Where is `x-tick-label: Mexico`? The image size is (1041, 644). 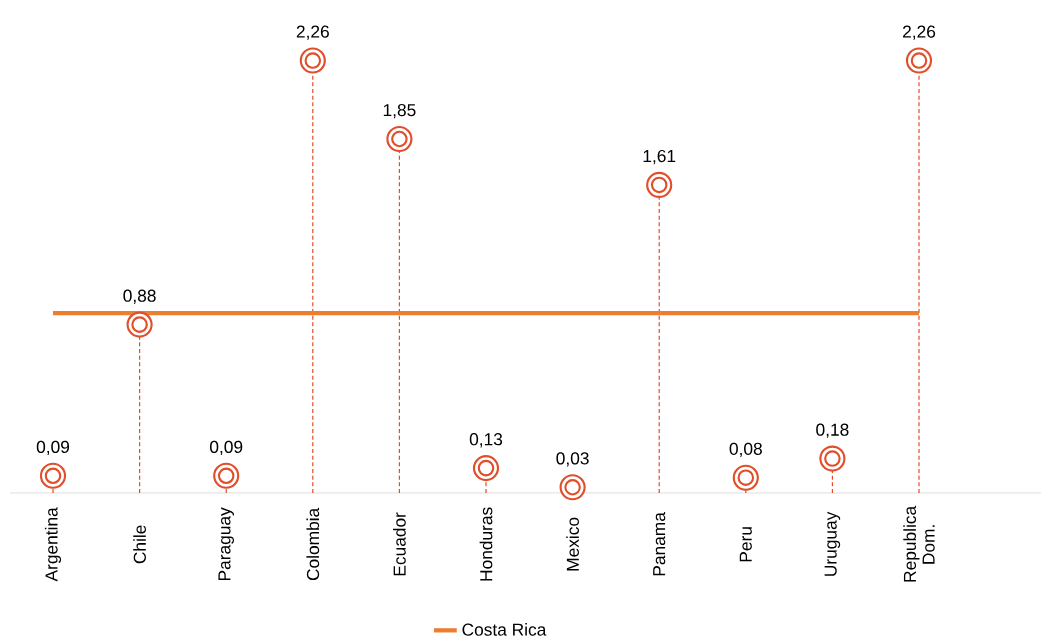
x-tick-label: Mexico is located at coordinates (572, 544).